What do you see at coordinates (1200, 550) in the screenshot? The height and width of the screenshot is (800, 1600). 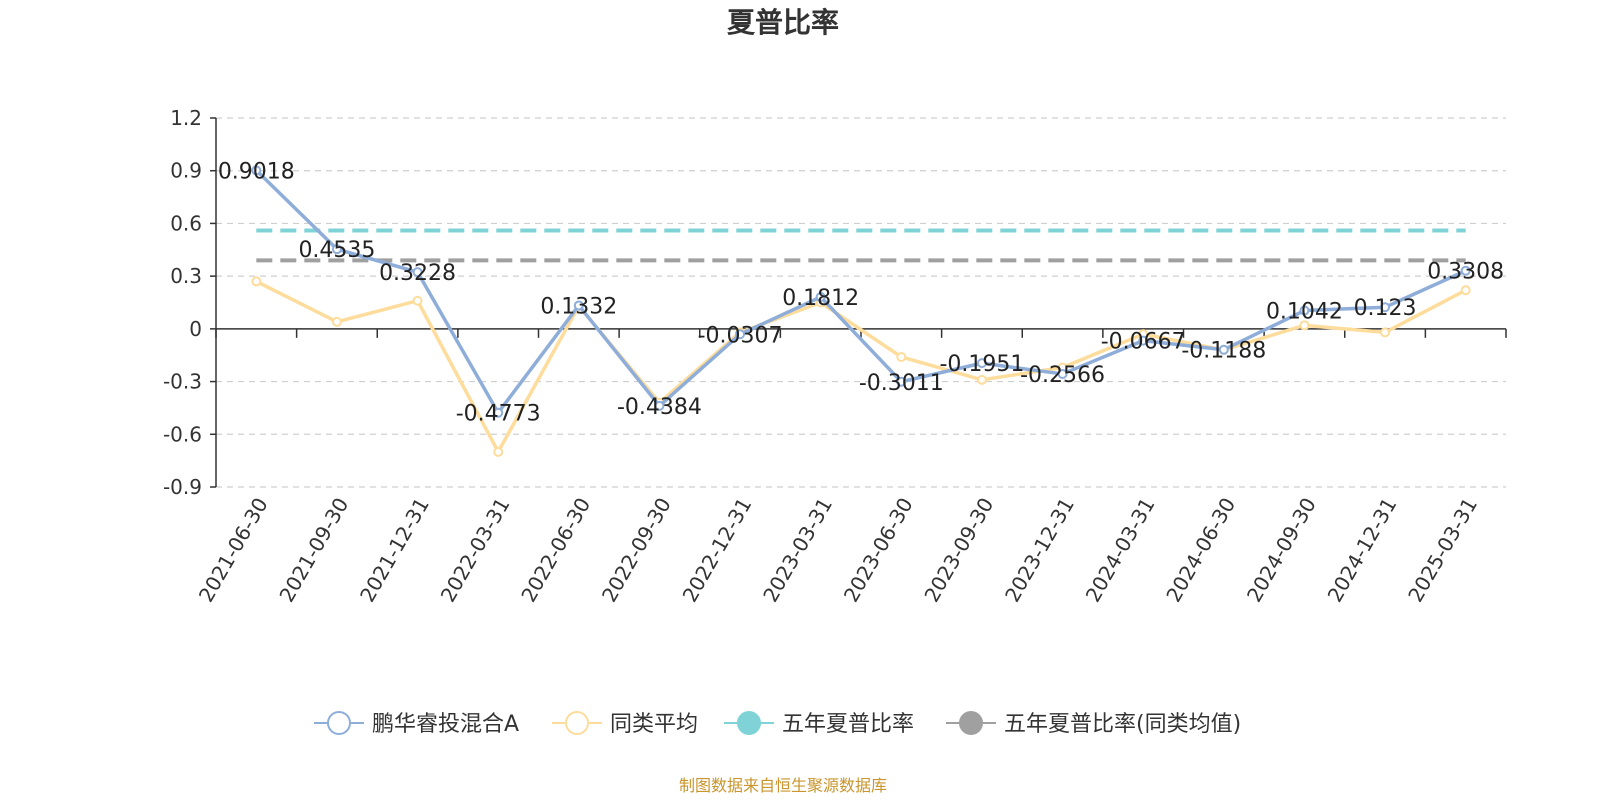 I see `x-tick-label: 2024-06-30` at bounding box center [1200, 550].